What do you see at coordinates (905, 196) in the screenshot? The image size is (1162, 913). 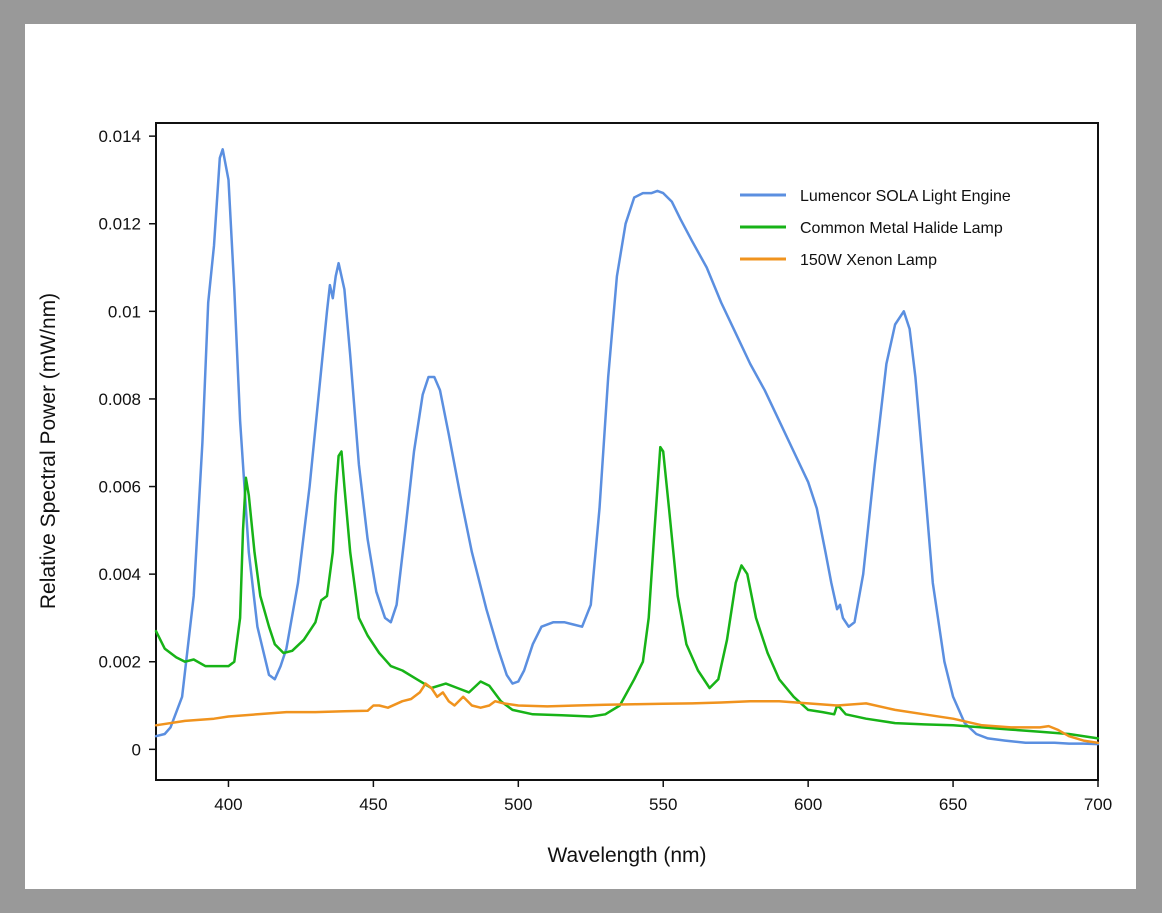 I see `legend-label-1: Lumencor SOLA Light Engine` at bounding box center [905, 196].